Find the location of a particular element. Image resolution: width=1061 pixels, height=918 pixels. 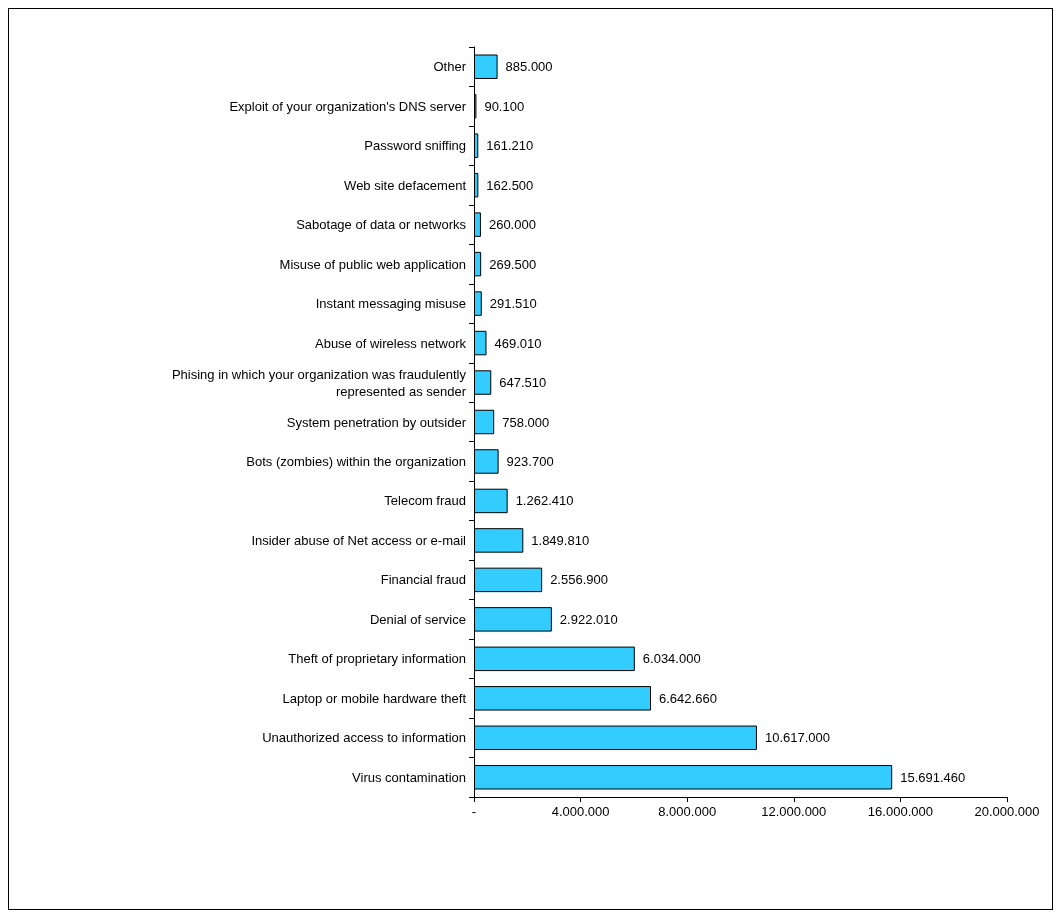

y-tick-label: Phising in which your organization was fraudulently represented as sender is located at coordinates (319, 382).